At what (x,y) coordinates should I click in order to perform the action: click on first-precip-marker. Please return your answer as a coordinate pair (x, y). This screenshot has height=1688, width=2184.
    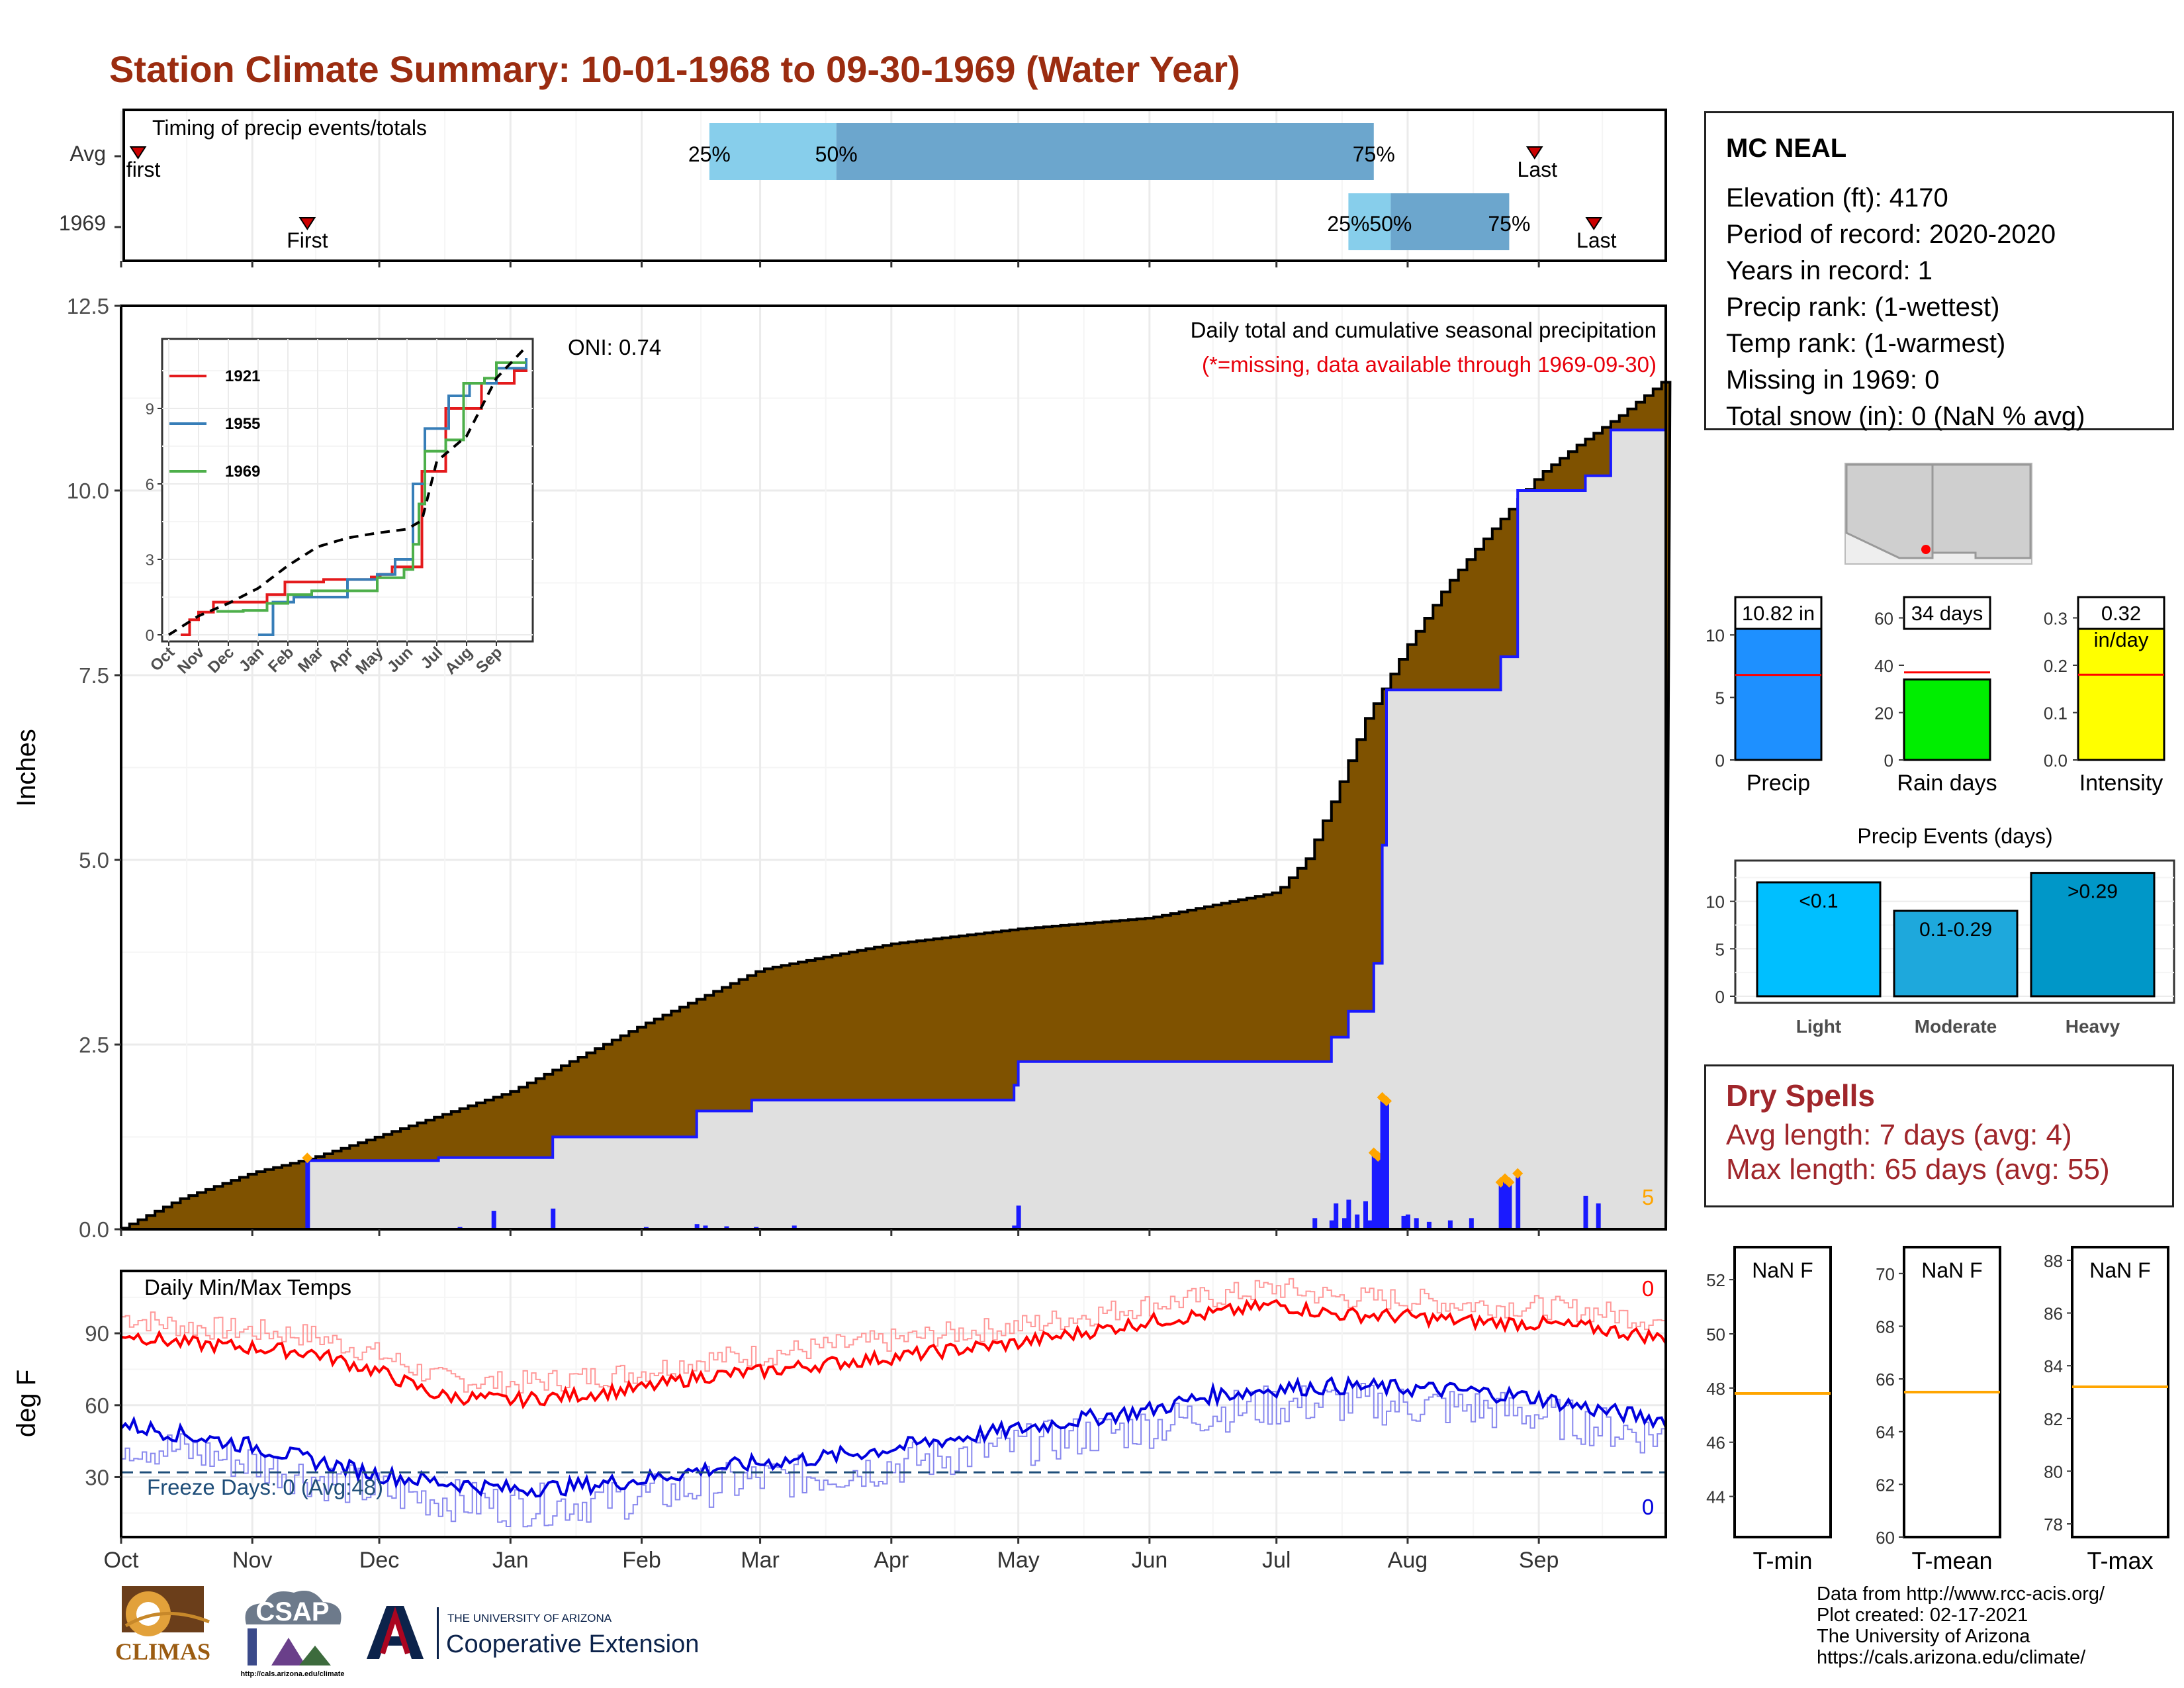
    Looking at the image, I should click on (307, 223).